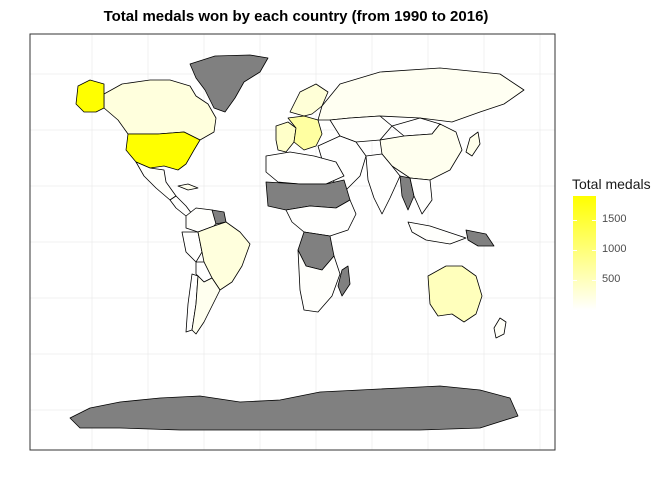  I want to click on region-india, so click(383, 184).